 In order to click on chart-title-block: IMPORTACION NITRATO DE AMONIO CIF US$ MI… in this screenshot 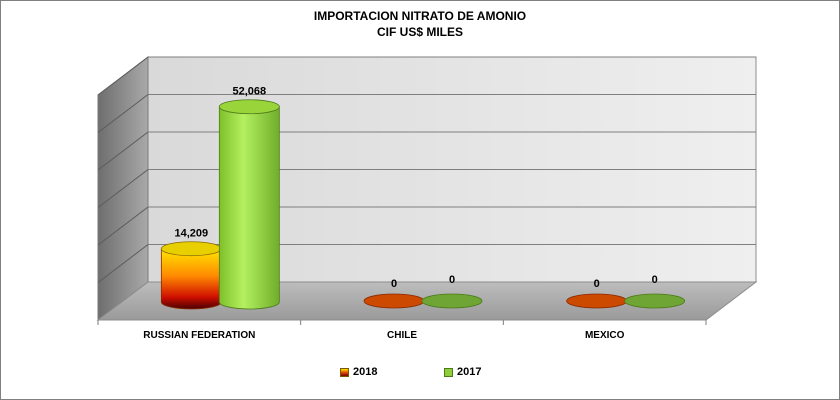, I will do `click(420, 24)`.